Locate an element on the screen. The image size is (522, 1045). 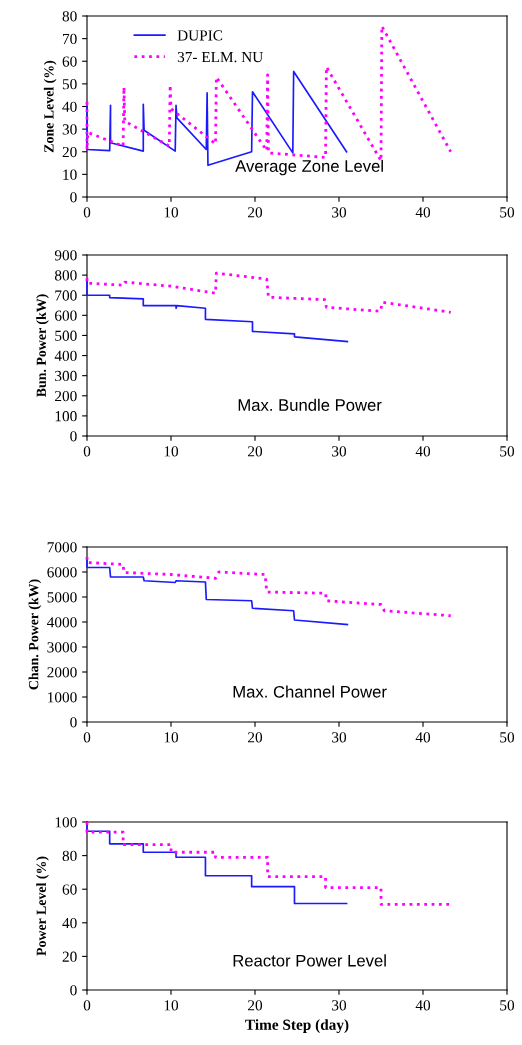
annotation: Max. Bundle Power is located at coordinates (310, 404).